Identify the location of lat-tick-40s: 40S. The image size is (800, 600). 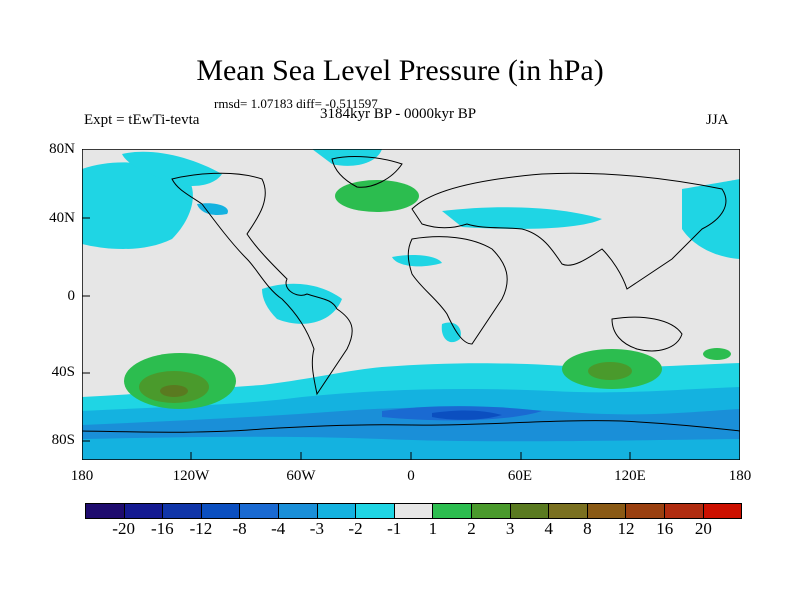
(63, 372).